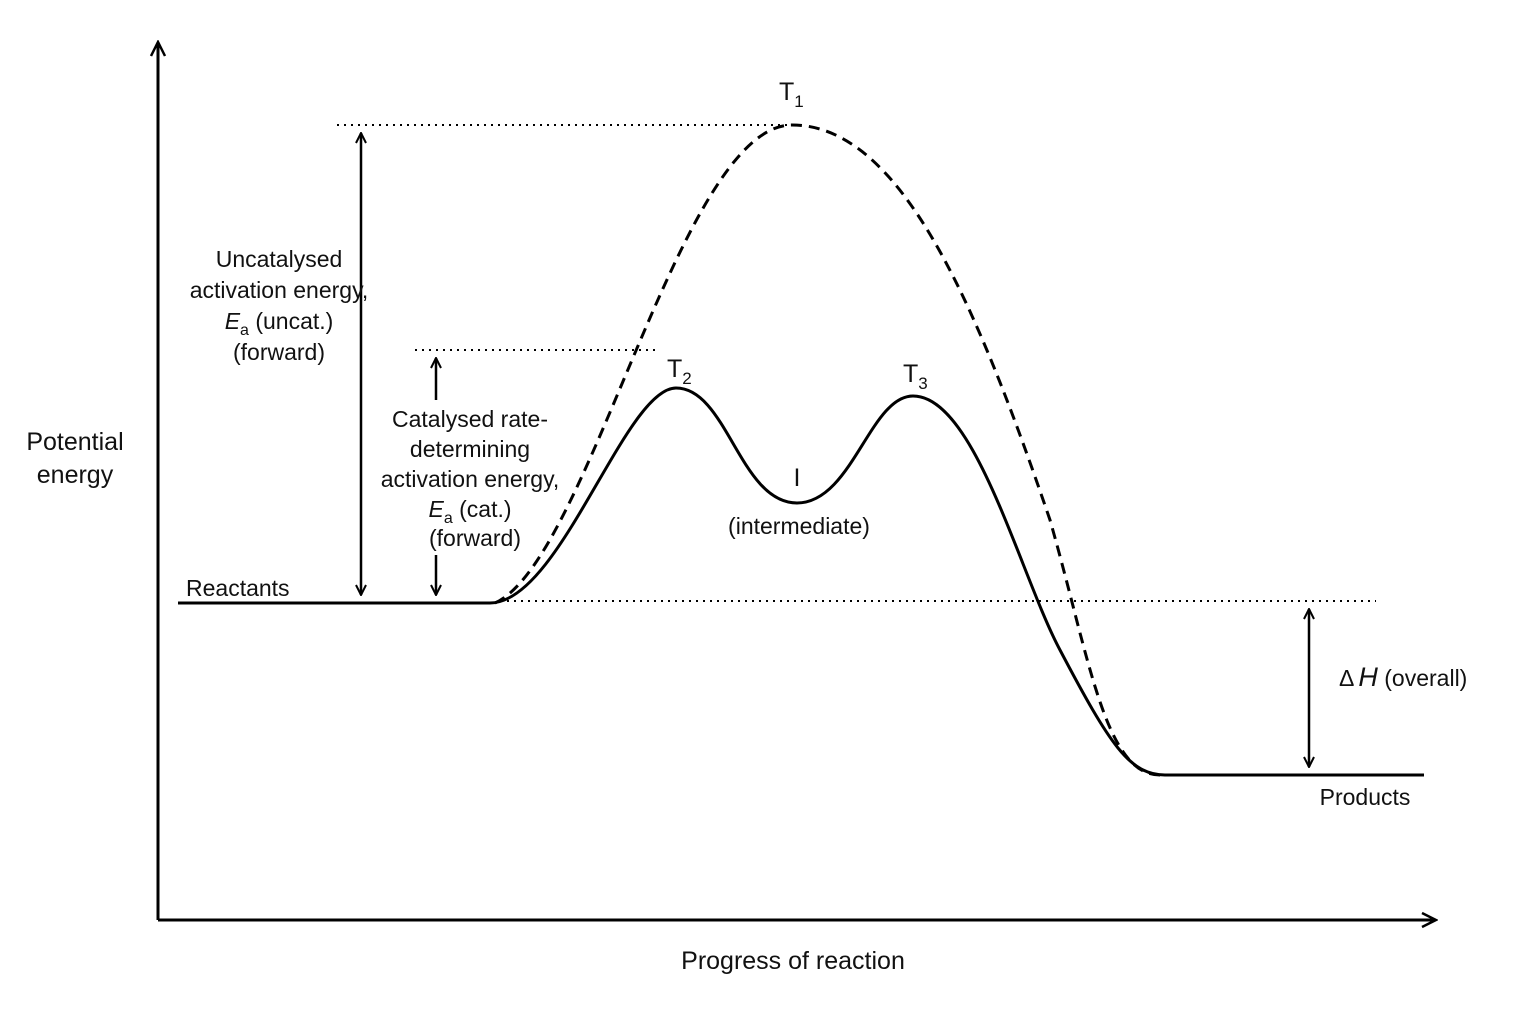  I want to click on cat-line4: Ea (cat.), so click(469, 511).